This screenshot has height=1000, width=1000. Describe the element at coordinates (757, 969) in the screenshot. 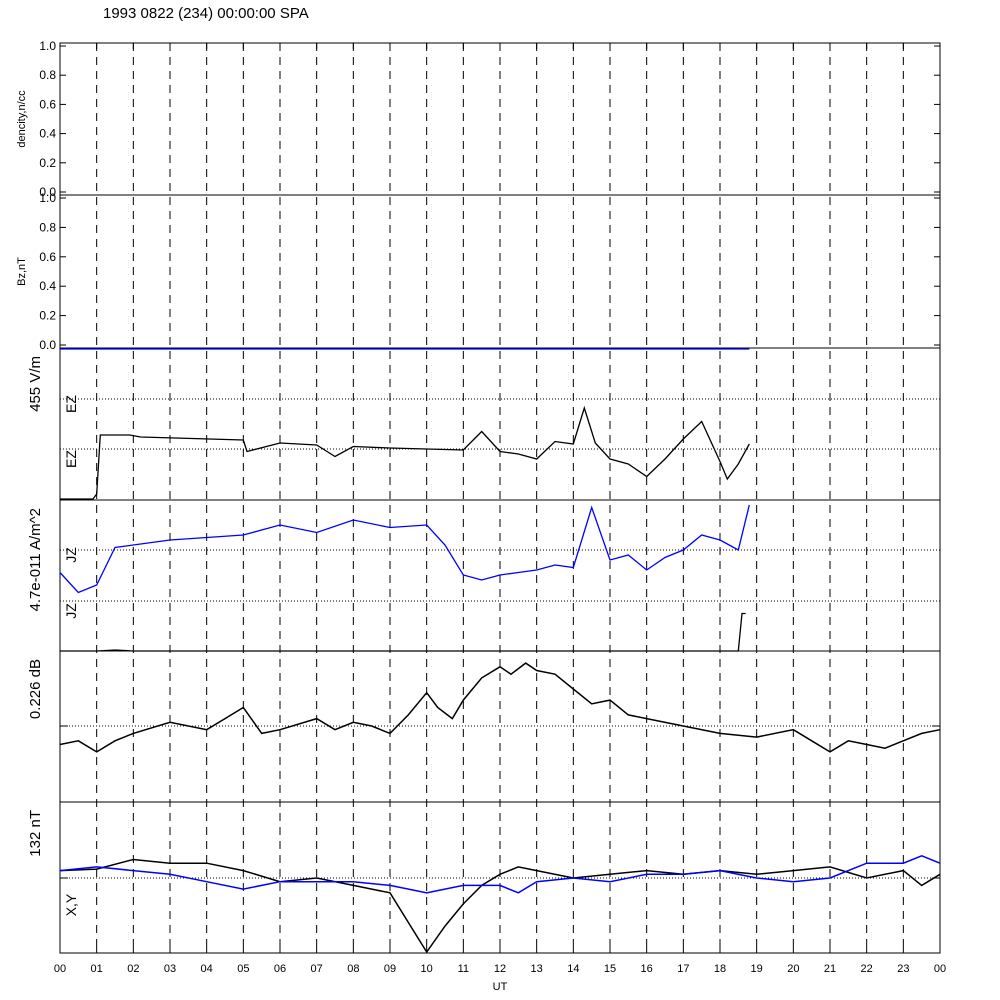

I see `x-tick-label: 19` at that location.